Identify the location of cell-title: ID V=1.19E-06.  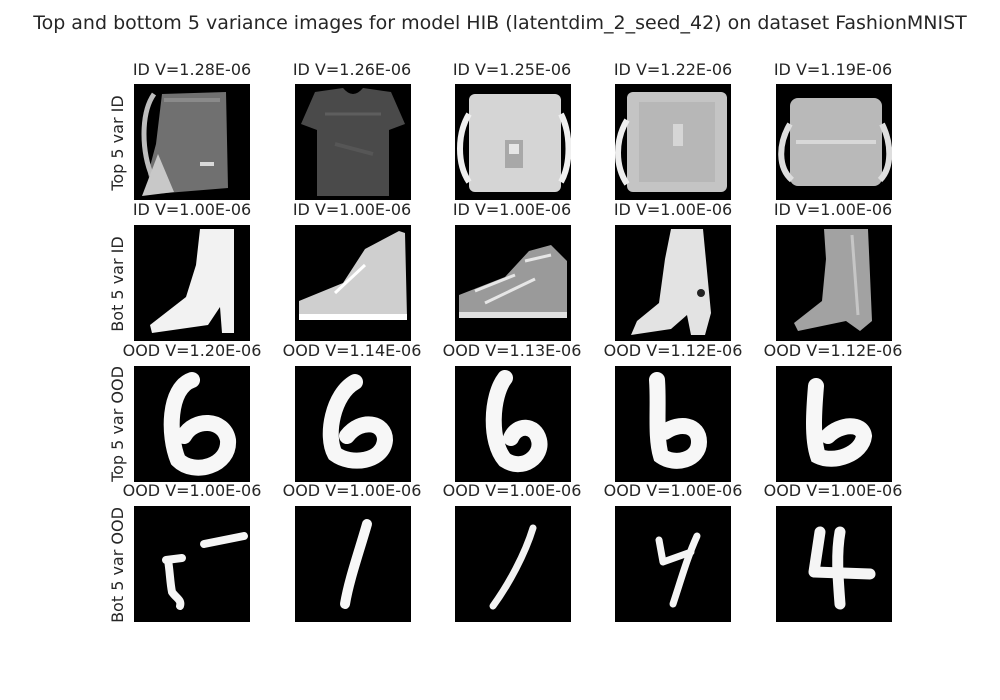
(833, 69).